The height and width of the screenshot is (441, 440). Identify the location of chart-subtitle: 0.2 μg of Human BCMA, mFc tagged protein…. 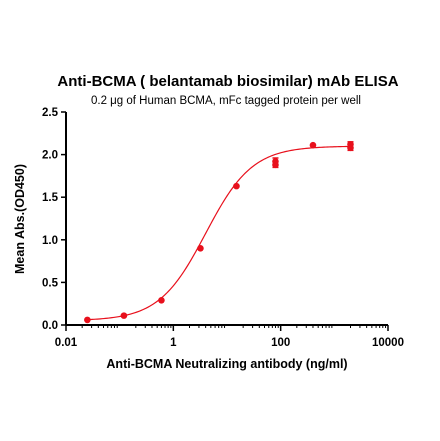
(226, 101).